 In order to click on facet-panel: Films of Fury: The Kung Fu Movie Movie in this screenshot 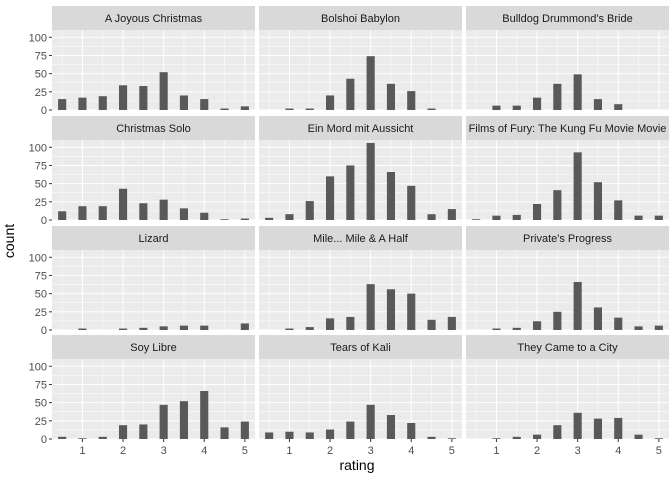, I will do `click(567, 168)`.